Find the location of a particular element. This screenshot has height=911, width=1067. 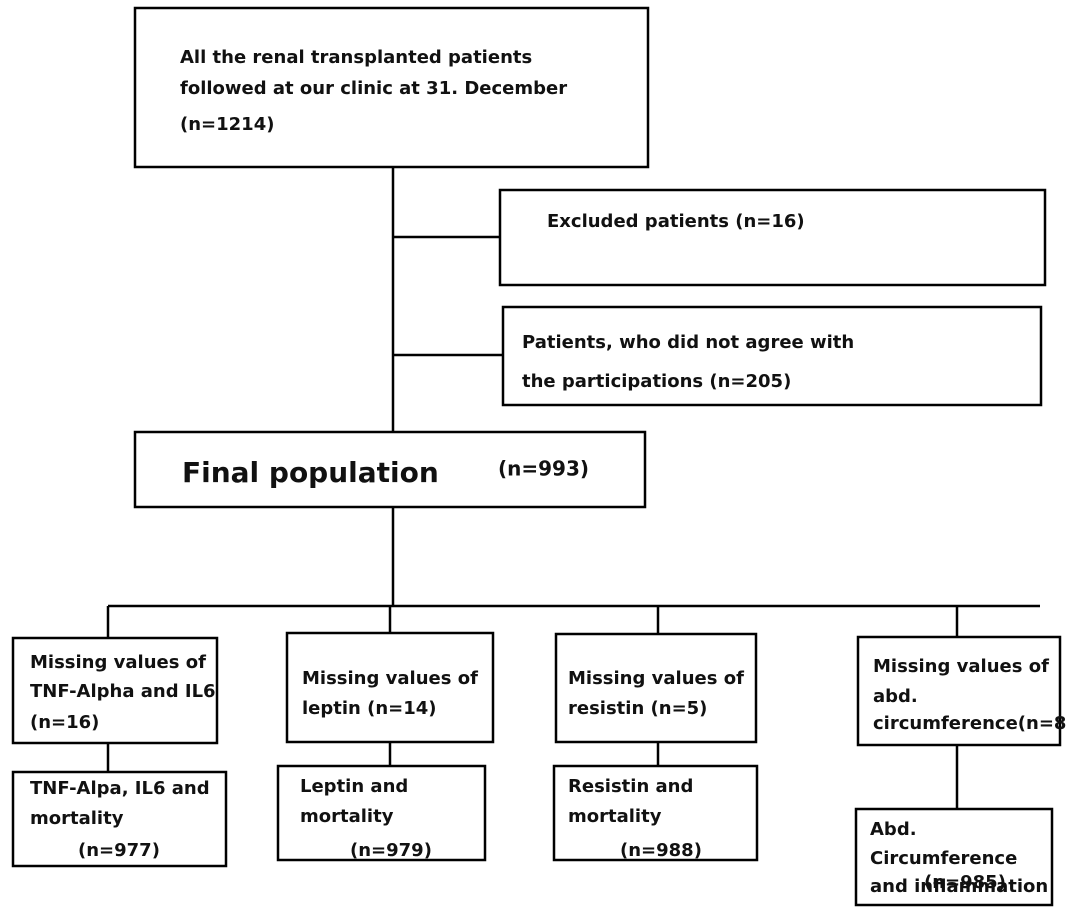

node-text: (n=988) is located at coordinates (661, 850).